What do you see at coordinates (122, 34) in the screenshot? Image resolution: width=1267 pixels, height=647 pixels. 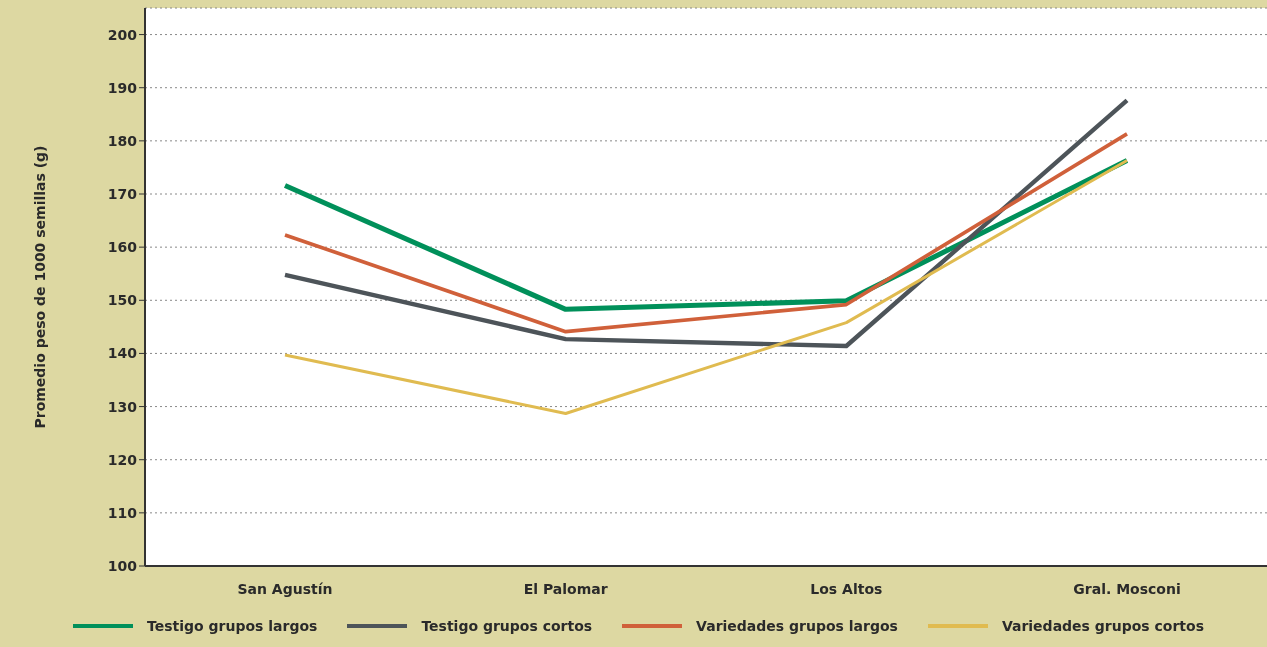 I see `y-tick-label: 200` at bounding box center [122, 34].